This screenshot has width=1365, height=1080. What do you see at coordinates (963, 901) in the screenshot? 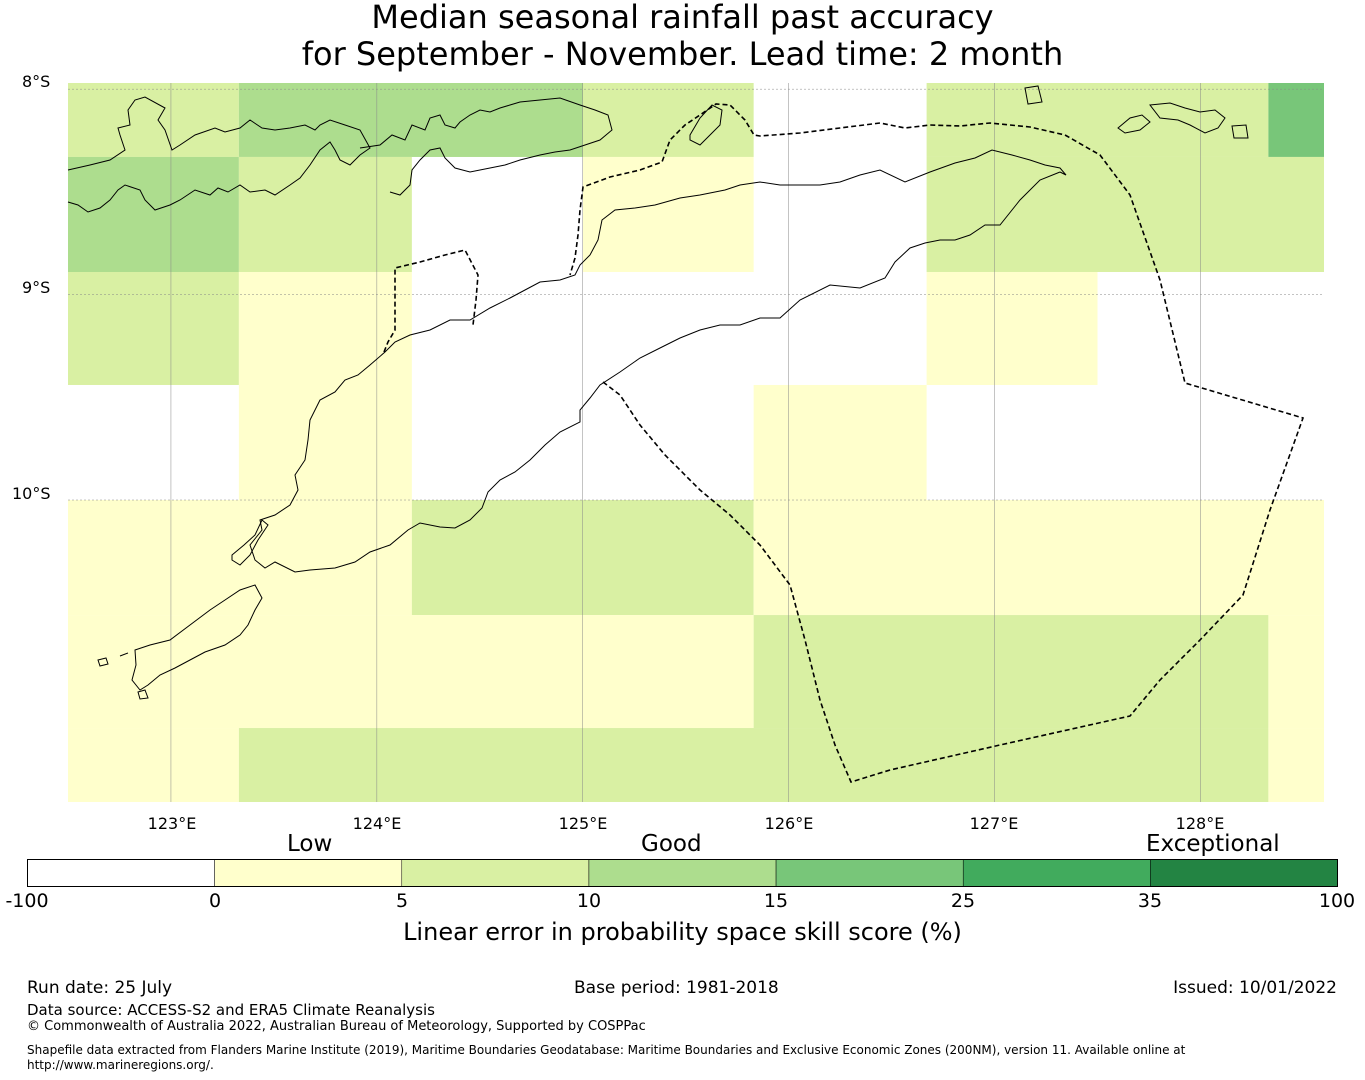
I see `colorbar-tick: 25` at bounding box center [963, 901].